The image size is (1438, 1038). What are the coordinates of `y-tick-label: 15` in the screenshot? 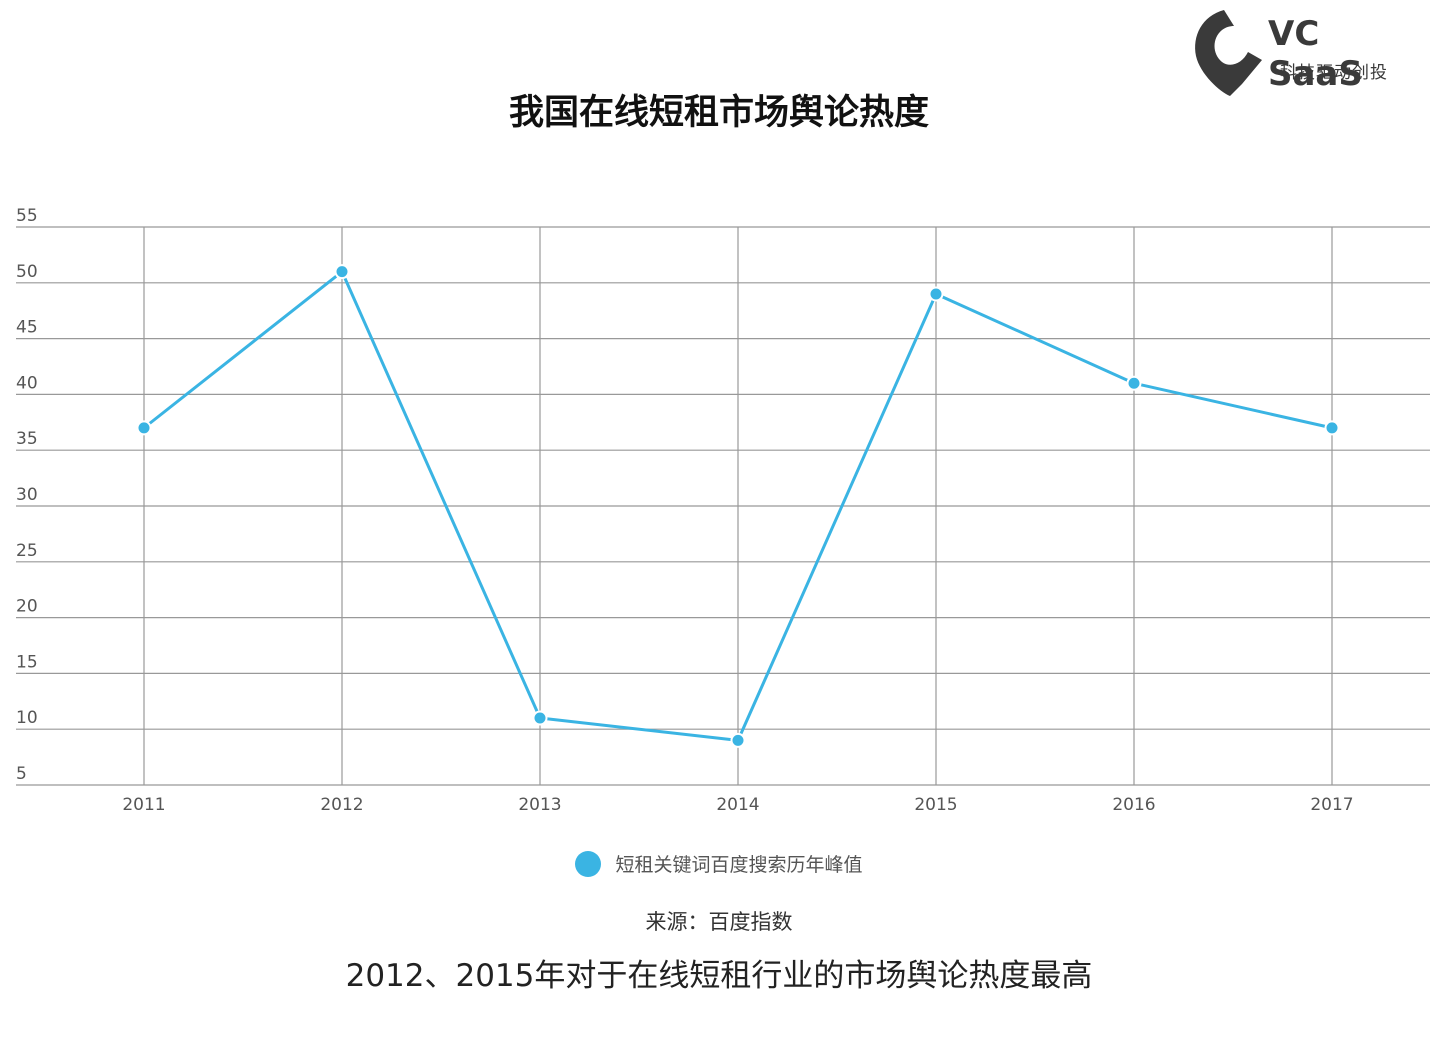 It's located at (27, 662).